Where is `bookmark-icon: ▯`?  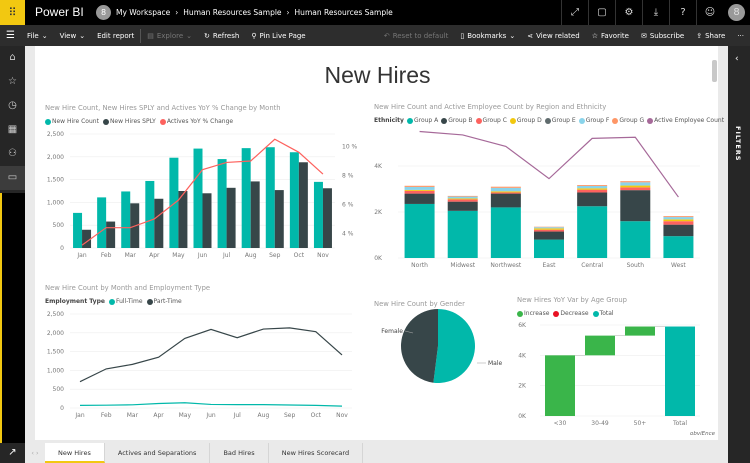
bookmark-icon: ▯ is located at coordinates (462, 35).